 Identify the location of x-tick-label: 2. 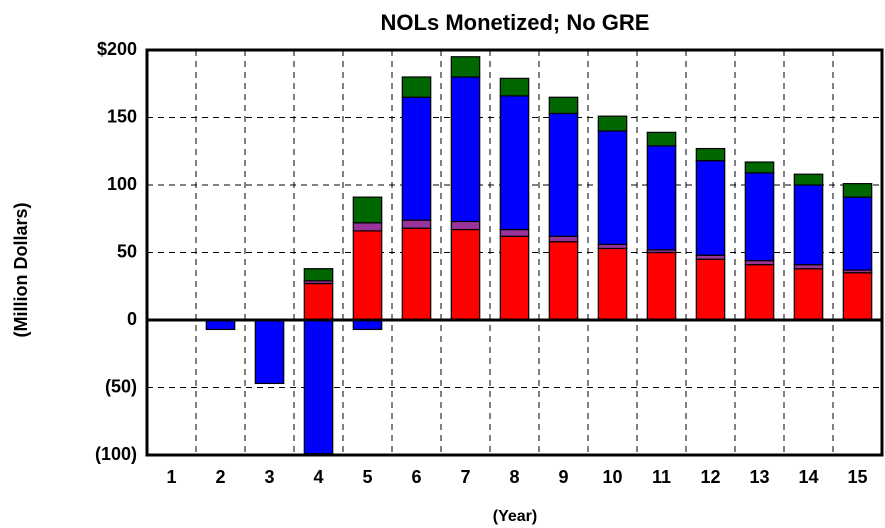
(220, 477).